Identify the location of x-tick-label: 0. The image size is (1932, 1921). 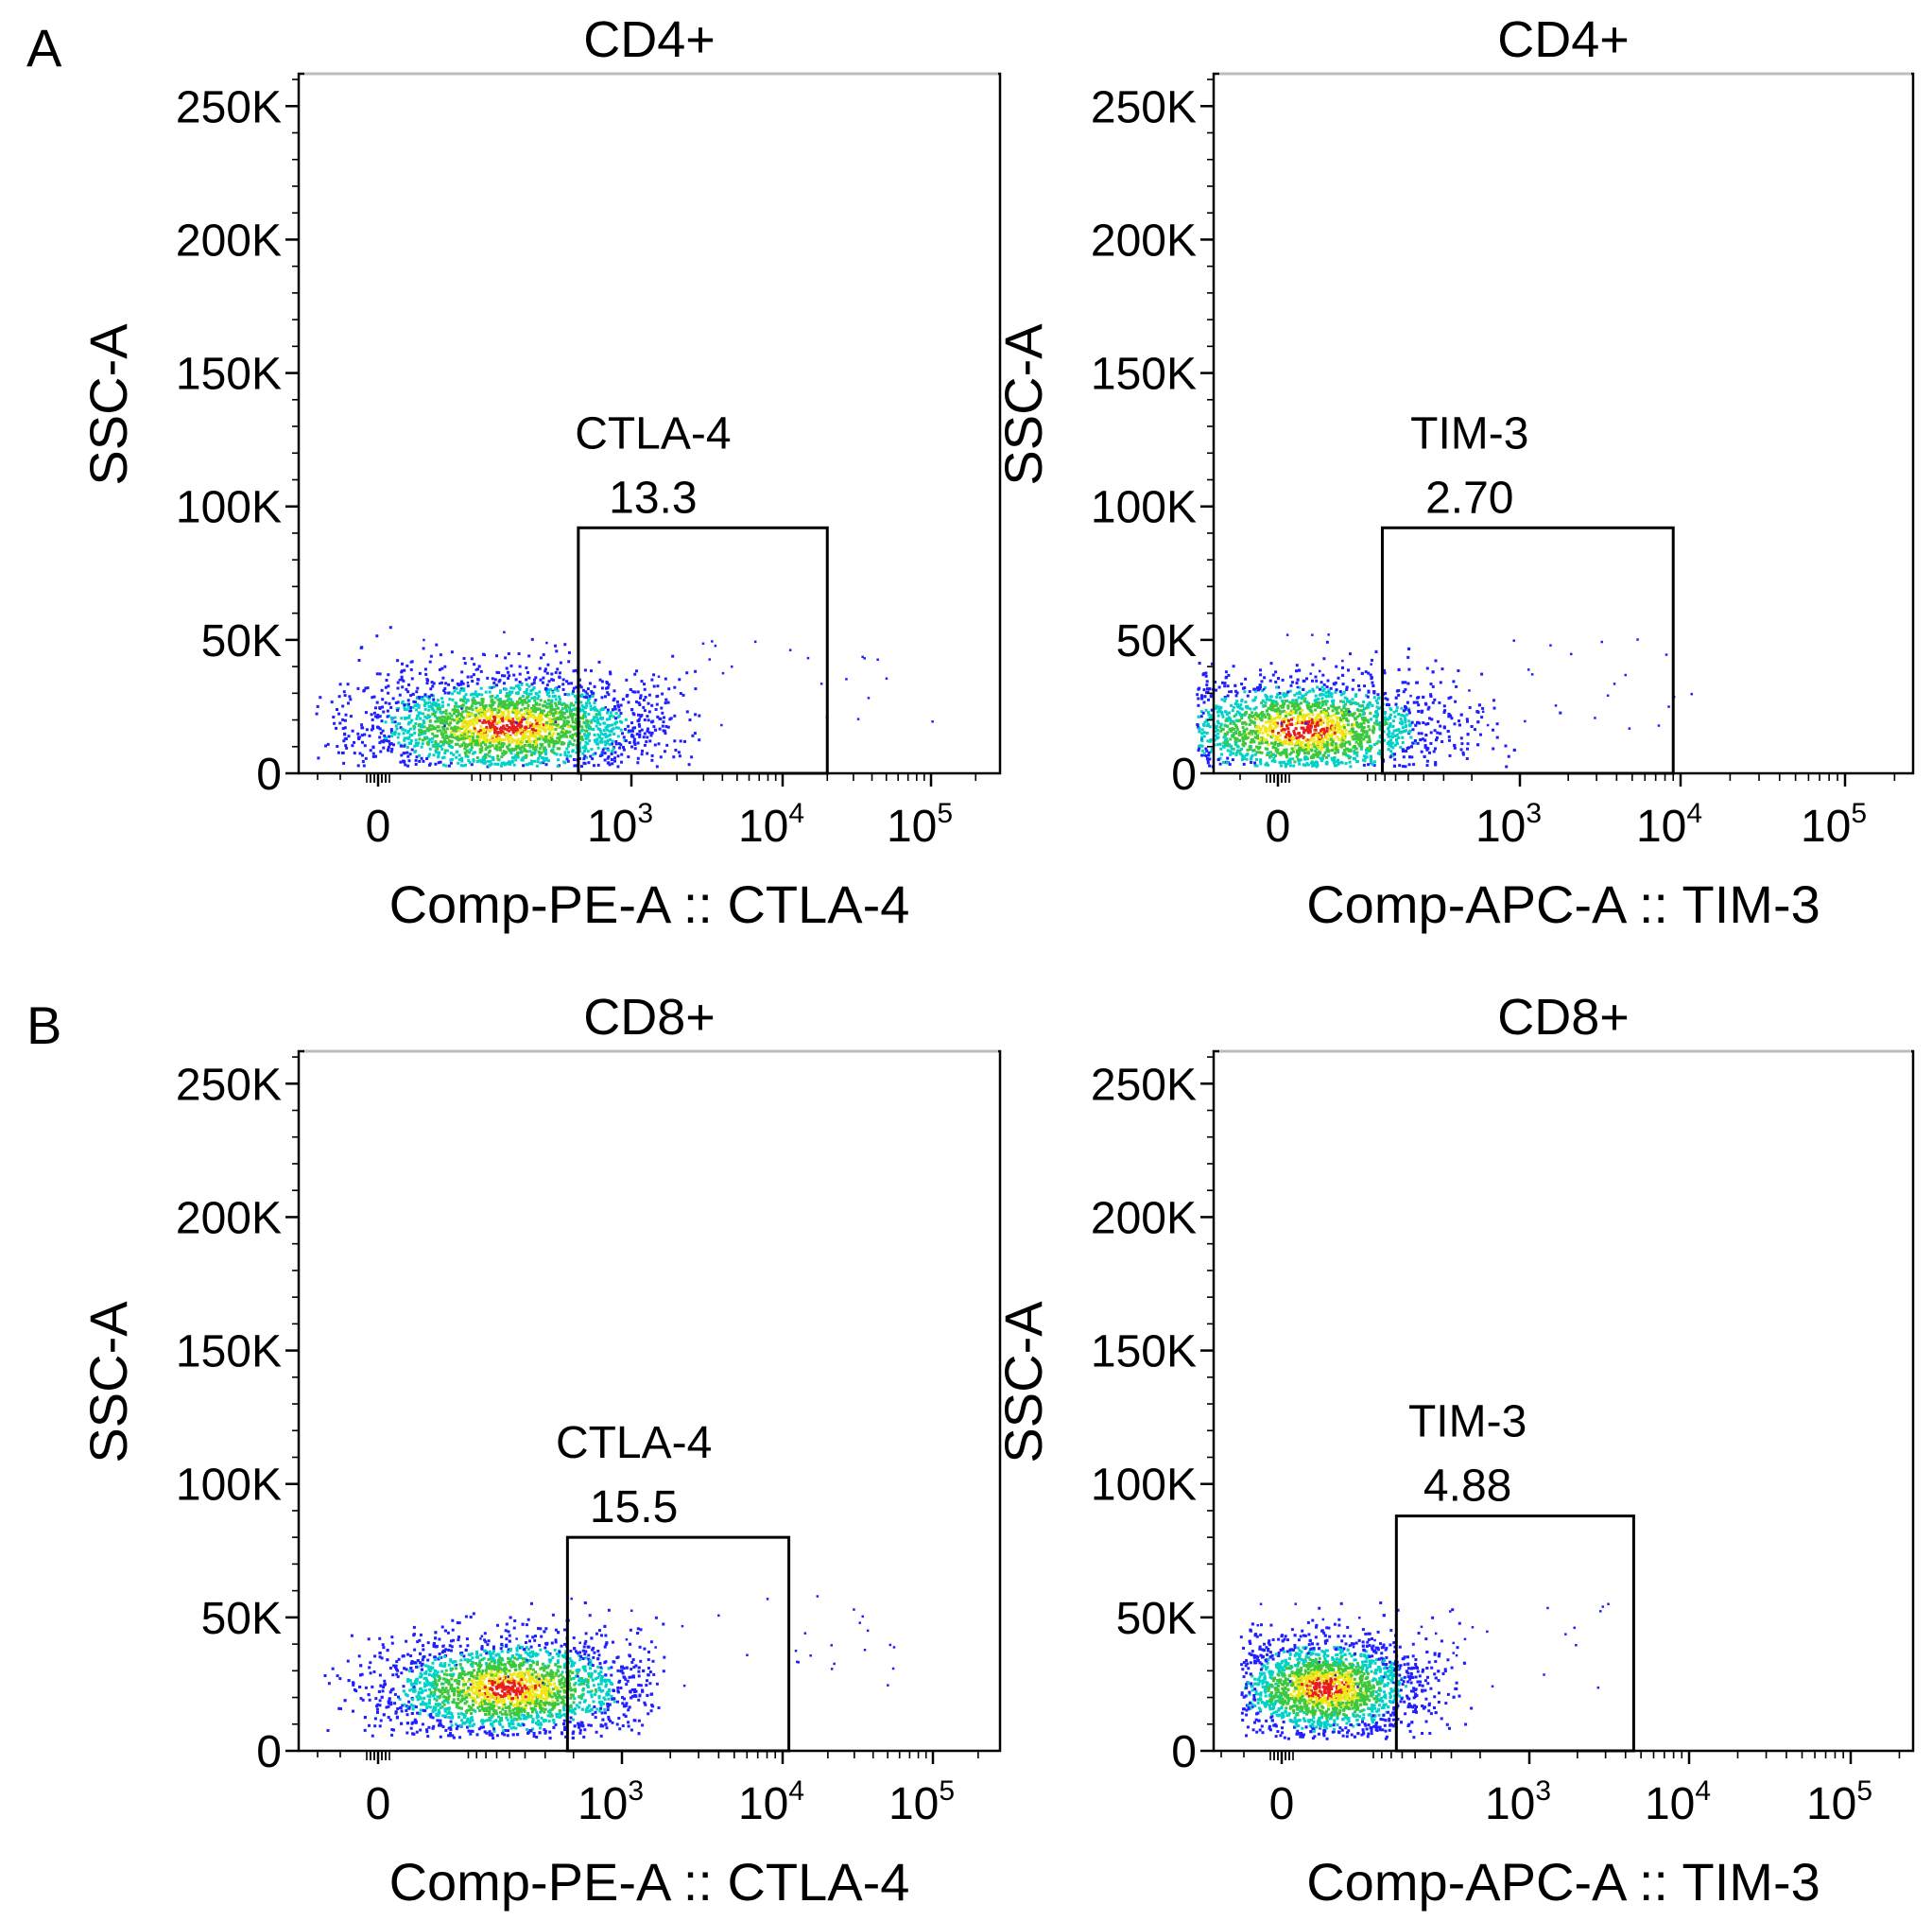
(1278, 827).